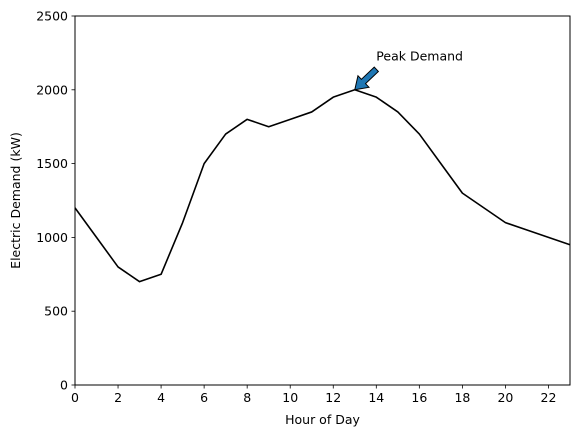  What do you see at coordinates (52, 237) in the screenshot?
I see `y-tick-label: 1000` at bounding box center [52, 237].